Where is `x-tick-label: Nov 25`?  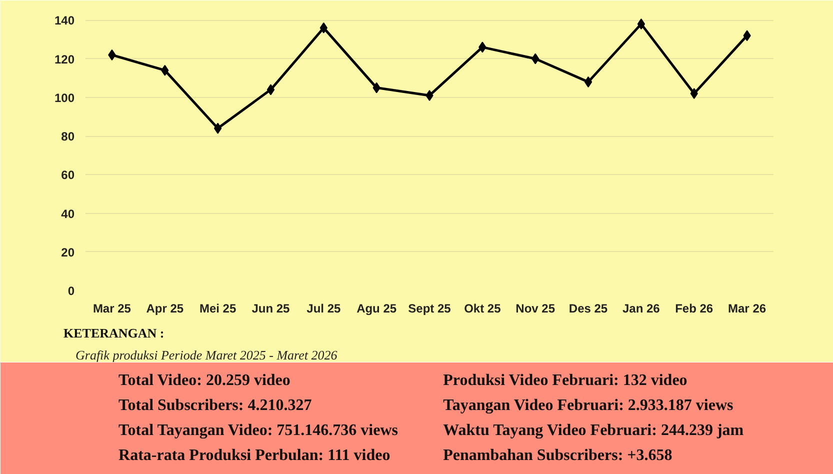 x-tick-label: Nov 25 is located at coordinates (536, 309).